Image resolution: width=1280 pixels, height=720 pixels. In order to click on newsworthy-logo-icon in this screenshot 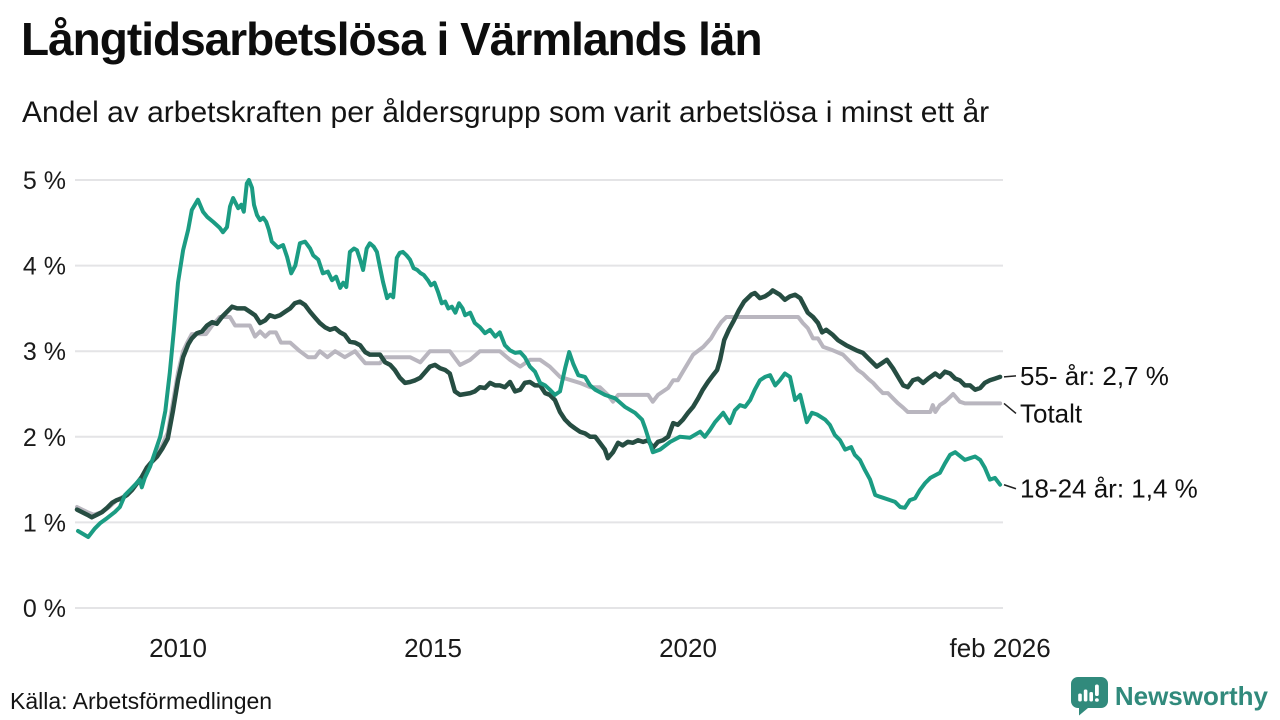, I will do `click(1089, 696)`.